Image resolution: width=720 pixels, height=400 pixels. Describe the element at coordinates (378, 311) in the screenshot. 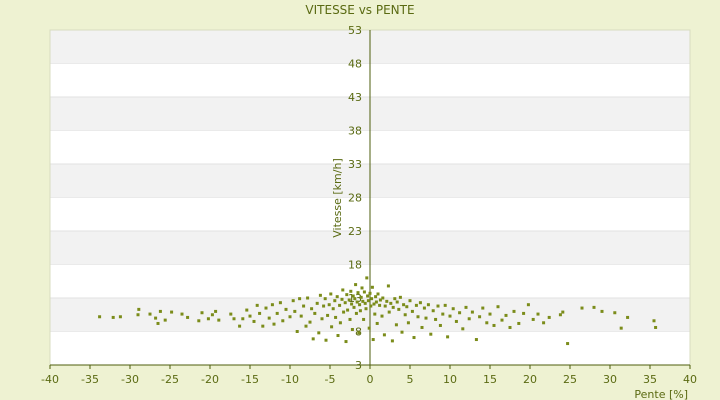

I see `data-points` at that location.